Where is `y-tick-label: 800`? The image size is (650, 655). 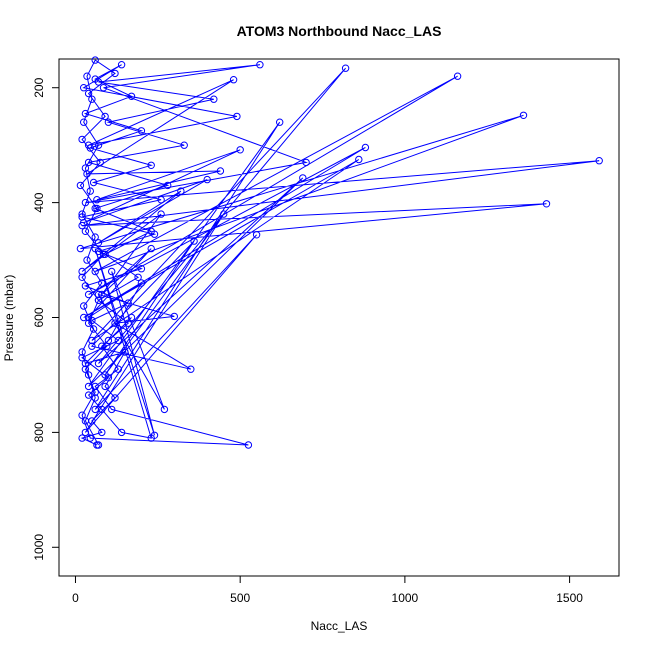 y-tick-label: 800 is located at coordinates (39, 432).